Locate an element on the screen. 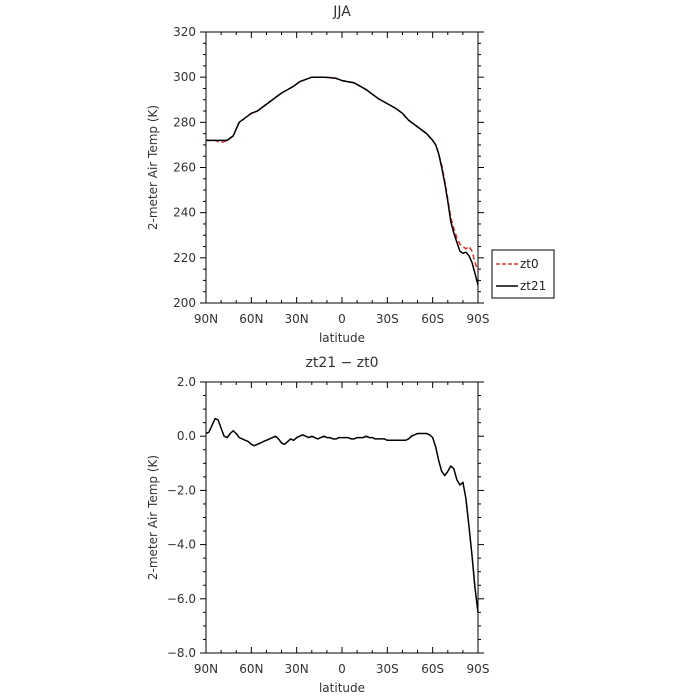  top-y-tick-label: 260 is located at coordinates (184, 168).